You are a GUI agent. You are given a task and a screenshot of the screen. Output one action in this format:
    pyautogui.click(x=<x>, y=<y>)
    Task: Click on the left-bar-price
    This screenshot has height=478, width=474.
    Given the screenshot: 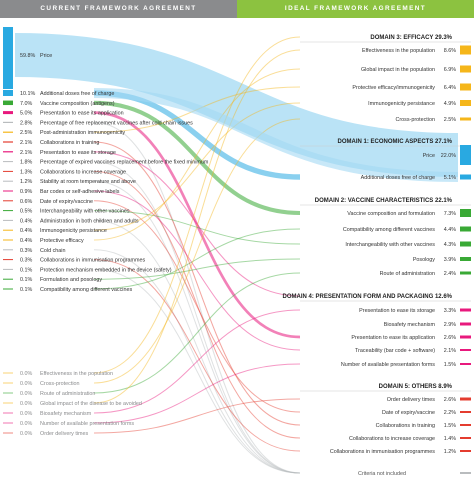 What is the action you would take?
    pyautogui.click(x=8, y=58)
    